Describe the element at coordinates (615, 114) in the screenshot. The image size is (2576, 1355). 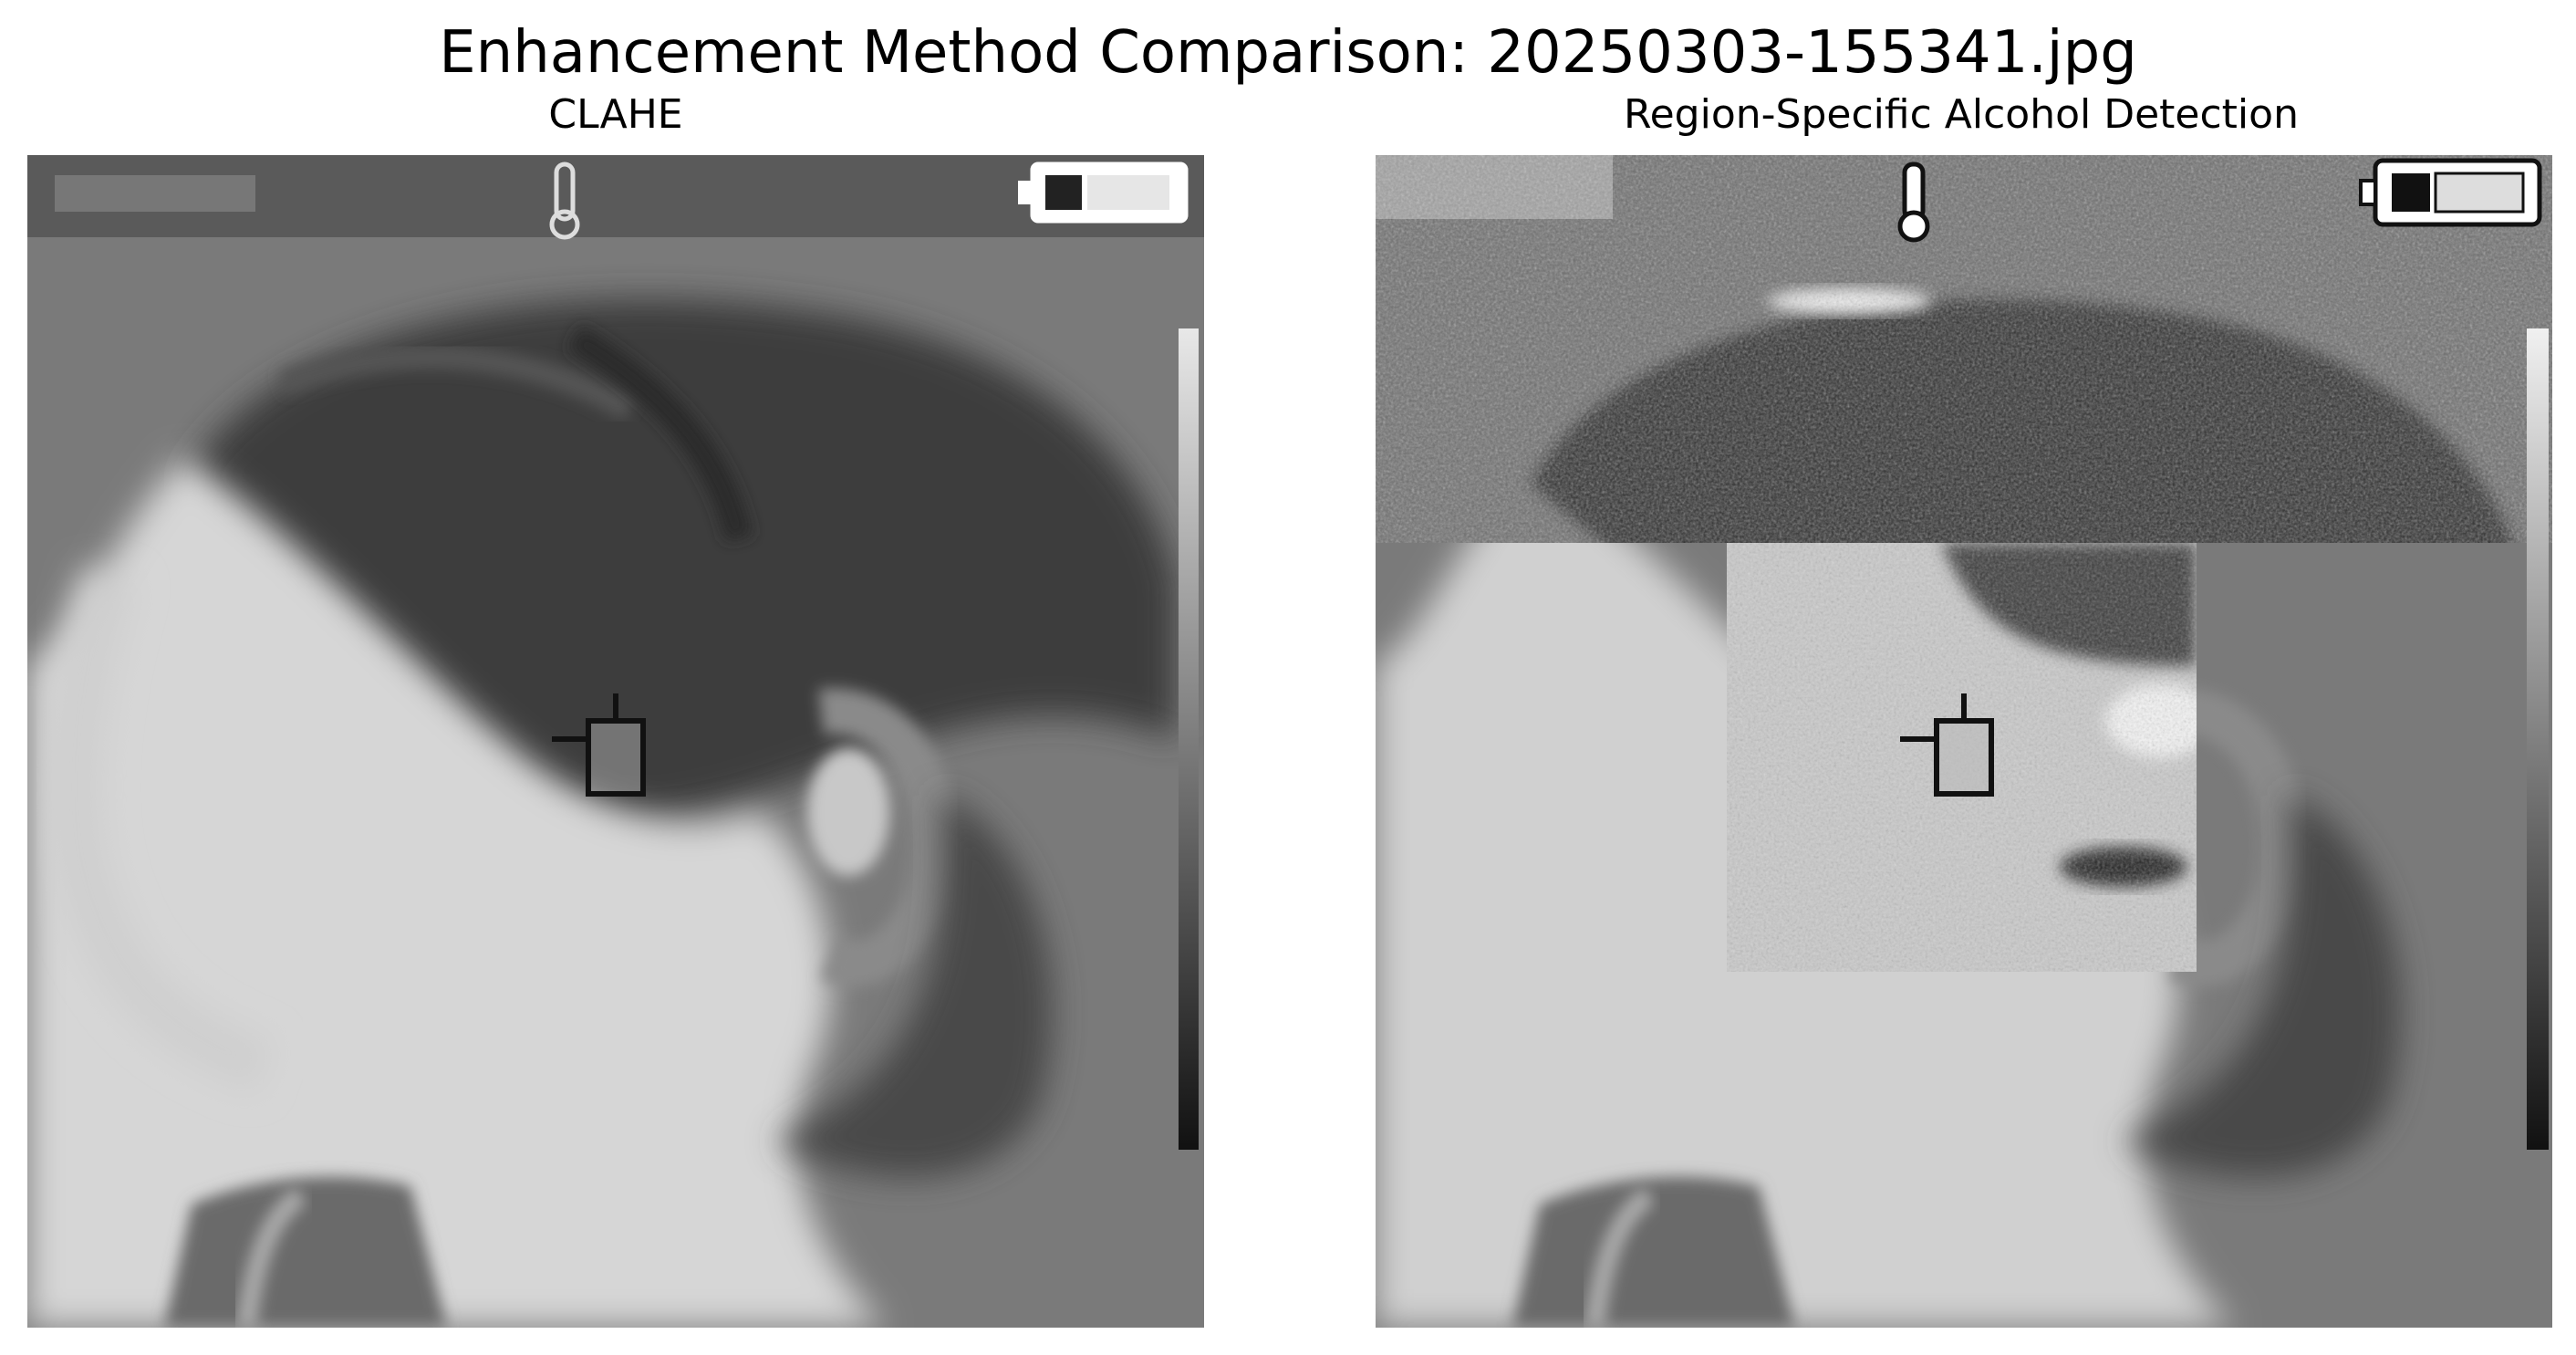
I see `panel-title-clahe: CLAHE` at that location.